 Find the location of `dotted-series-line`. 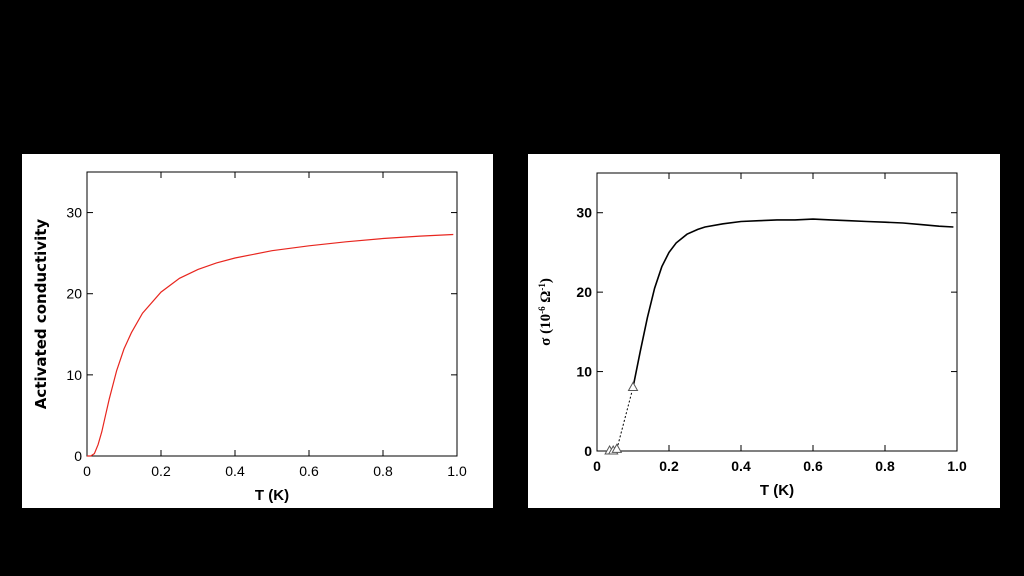

dotted-series-line is located at coordinates (621, 419).